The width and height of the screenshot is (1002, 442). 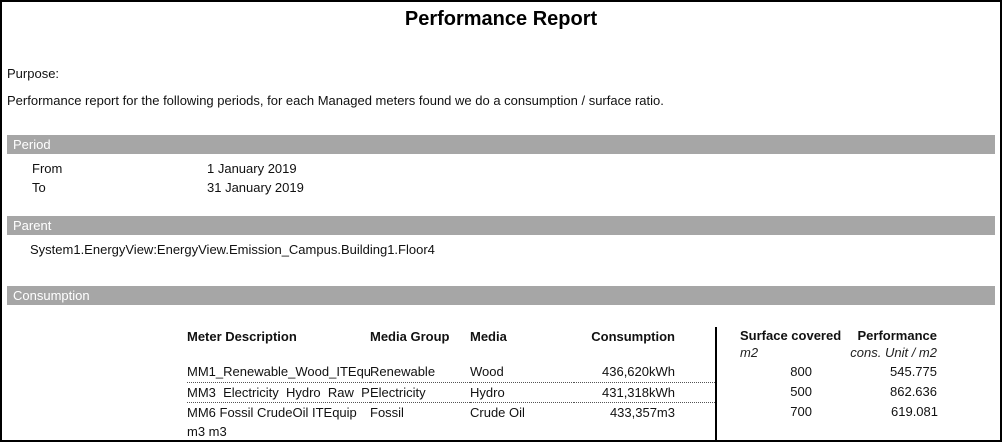 I want to click on cell-media-group: Renewable, so click(x=420, y=372).